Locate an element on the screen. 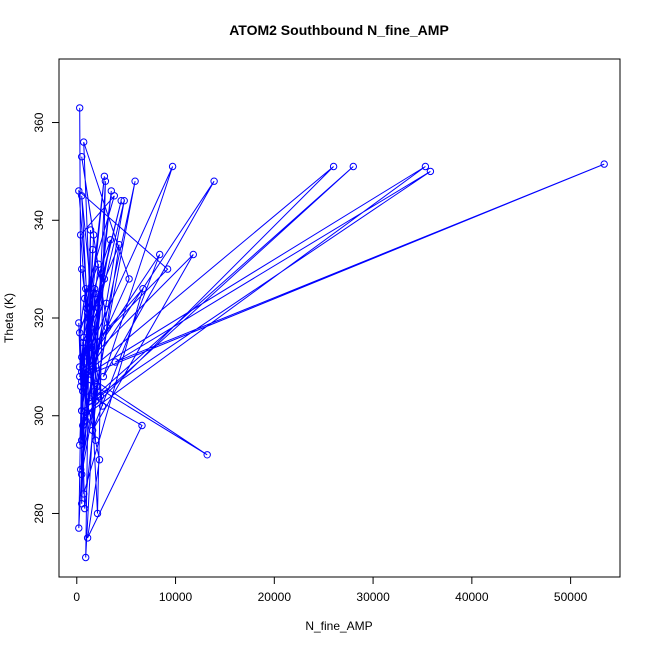 The image size is (650, 655). y-tick-label: 300 is located at coordinates (39, 415).